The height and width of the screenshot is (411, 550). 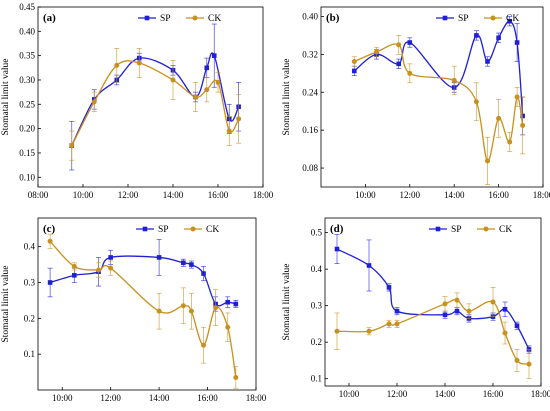 What do you see at coordinates (27, 153) in the screenshot?
I see `y-tick-label: 0.15` at bounding box center [27, 153].